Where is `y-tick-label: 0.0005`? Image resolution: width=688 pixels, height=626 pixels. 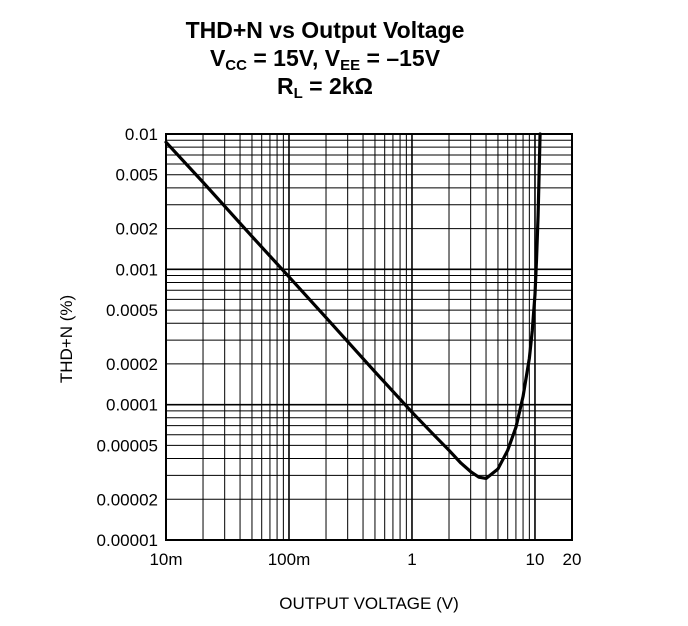 y-tick-label: 0.0005 is located at coordinates (132, 310).